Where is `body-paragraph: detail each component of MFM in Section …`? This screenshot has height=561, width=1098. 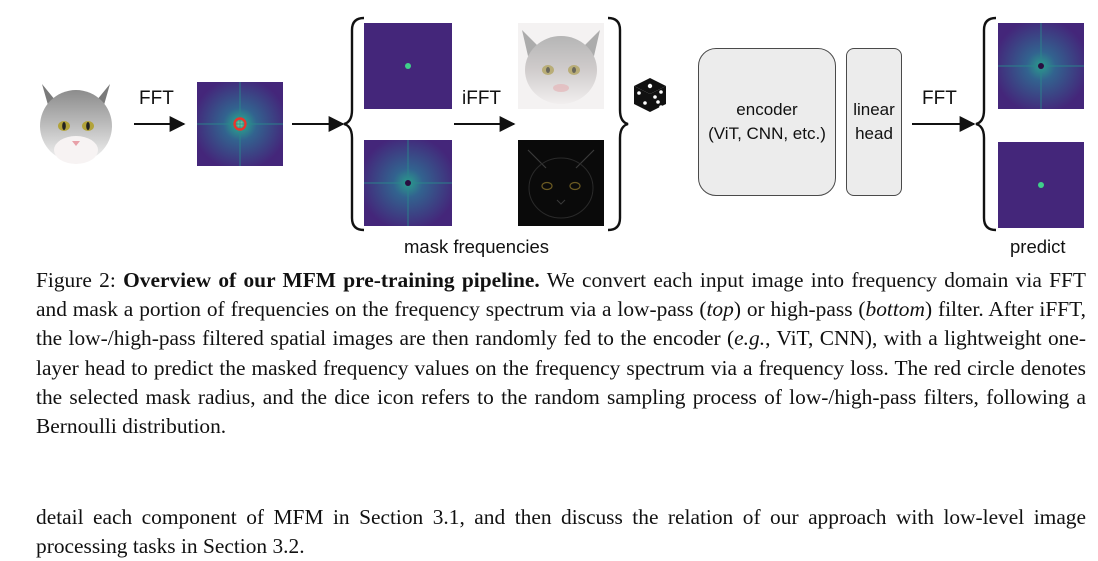
body-paragraph: detail each component of MFM in Section … is located at coordinates (561, 532).